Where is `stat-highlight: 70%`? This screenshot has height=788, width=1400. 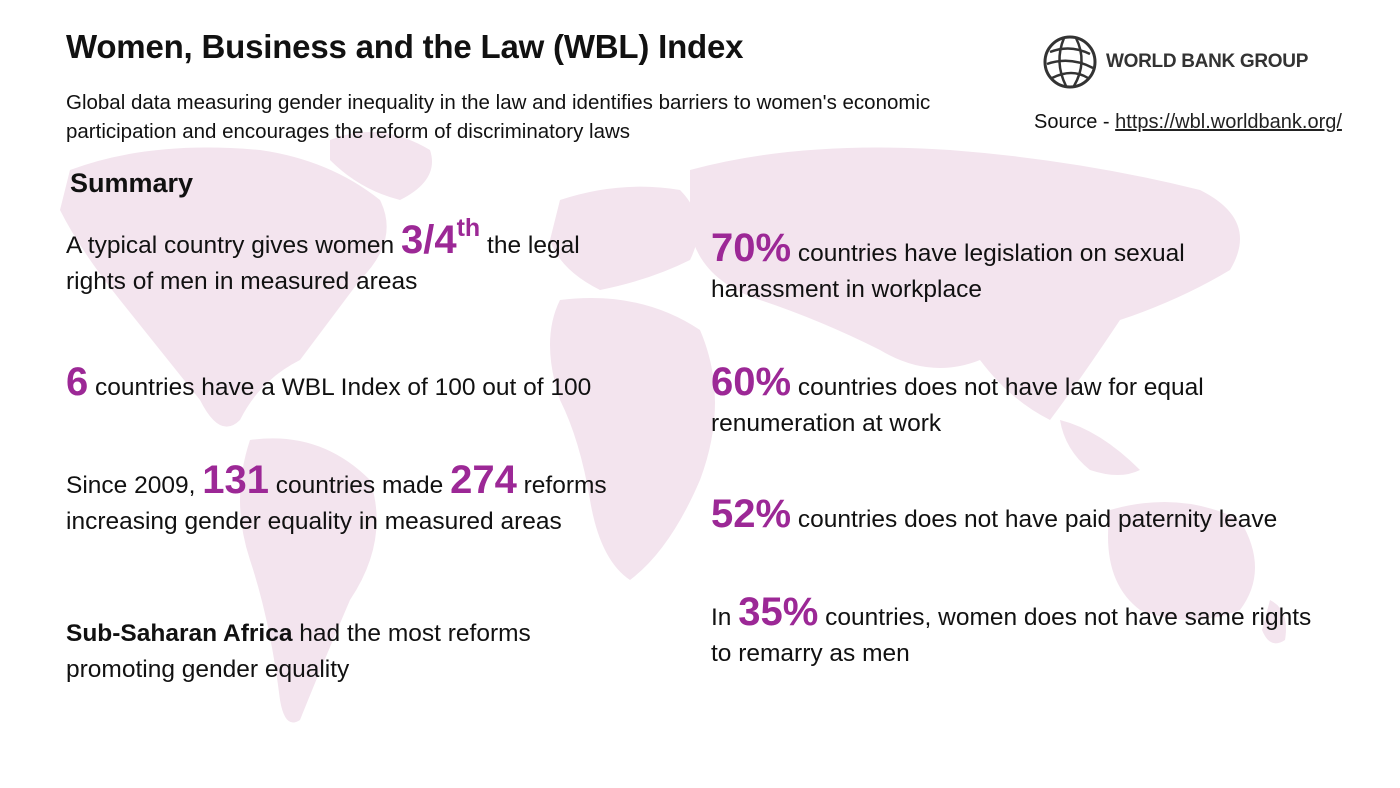 stat-highlight: 70% is located at coordinates (751, 248).